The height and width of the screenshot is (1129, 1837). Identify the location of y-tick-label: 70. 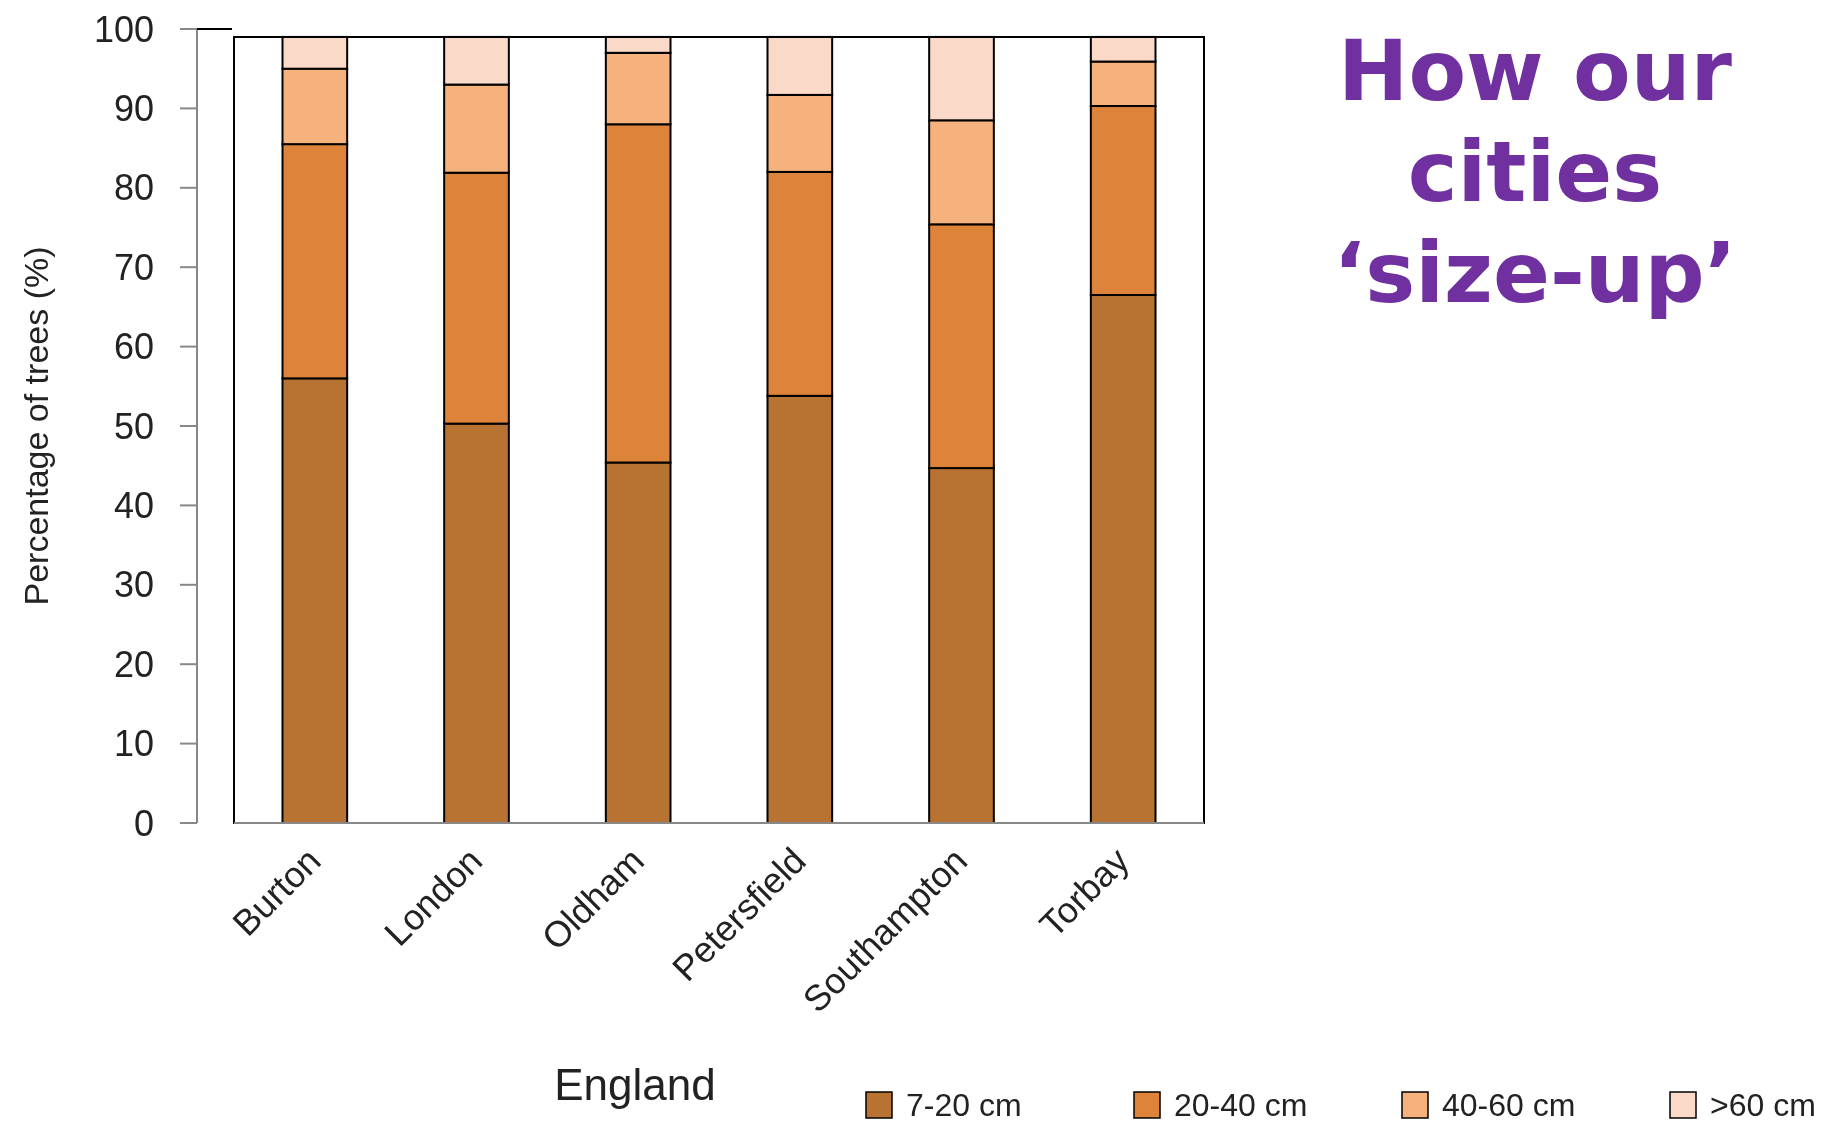
(133, 267).